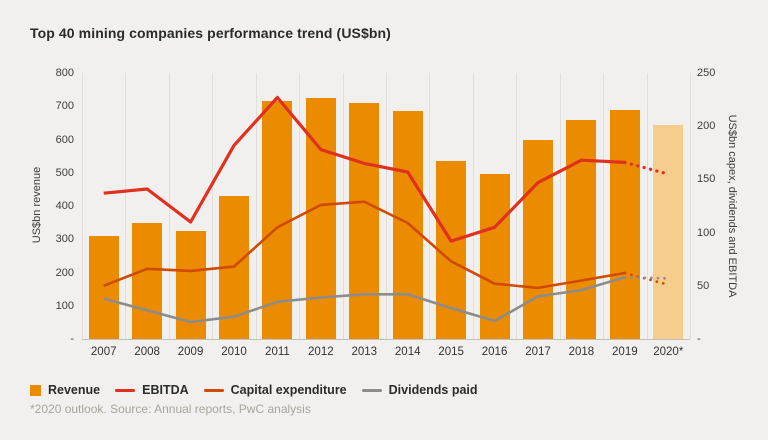 The image size is (768, 440). What do you see at coordinates (732, 206) in the screenshot?
I see `right-axis-title: US$bn capex, dividends and EBITDA` at bounding box center [732, 206].